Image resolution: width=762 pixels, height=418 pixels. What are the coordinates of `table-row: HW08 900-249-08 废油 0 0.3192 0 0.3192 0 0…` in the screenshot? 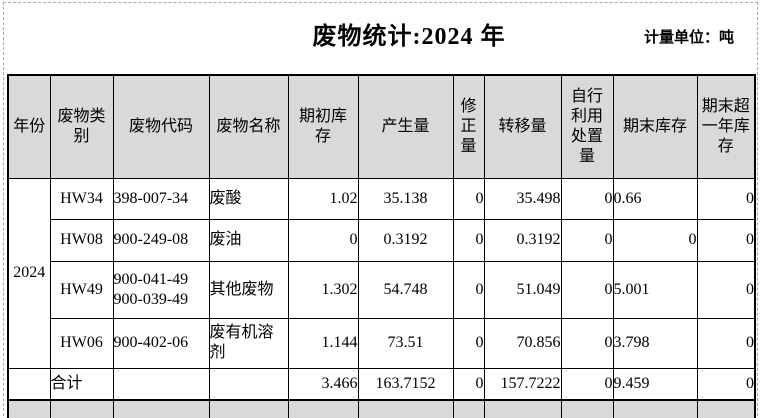 It's located at (382, 240).